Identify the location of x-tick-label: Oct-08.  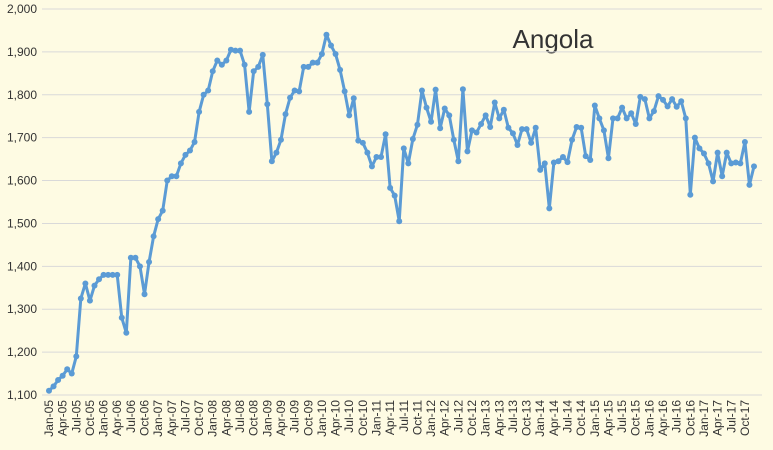
(254, 418).